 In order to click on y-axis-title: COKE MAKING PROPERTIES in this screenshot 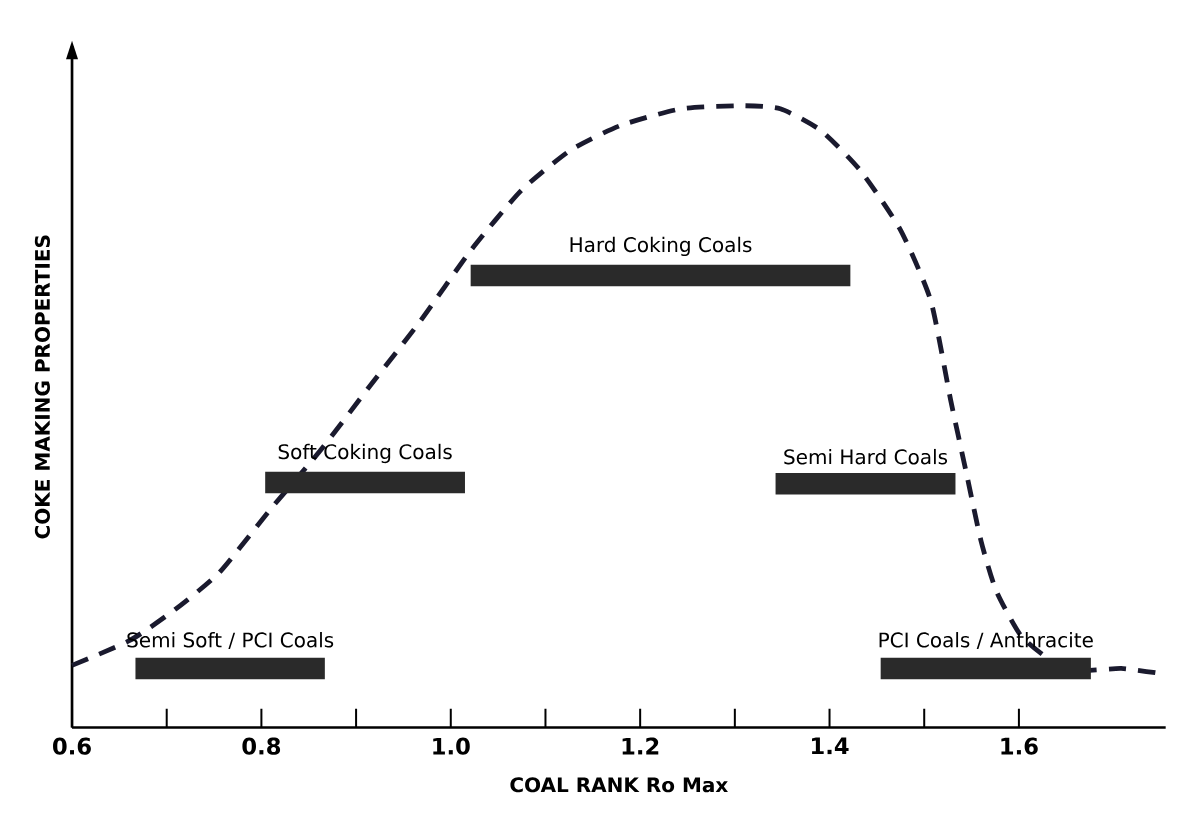, I will do `click(42, 387)`.